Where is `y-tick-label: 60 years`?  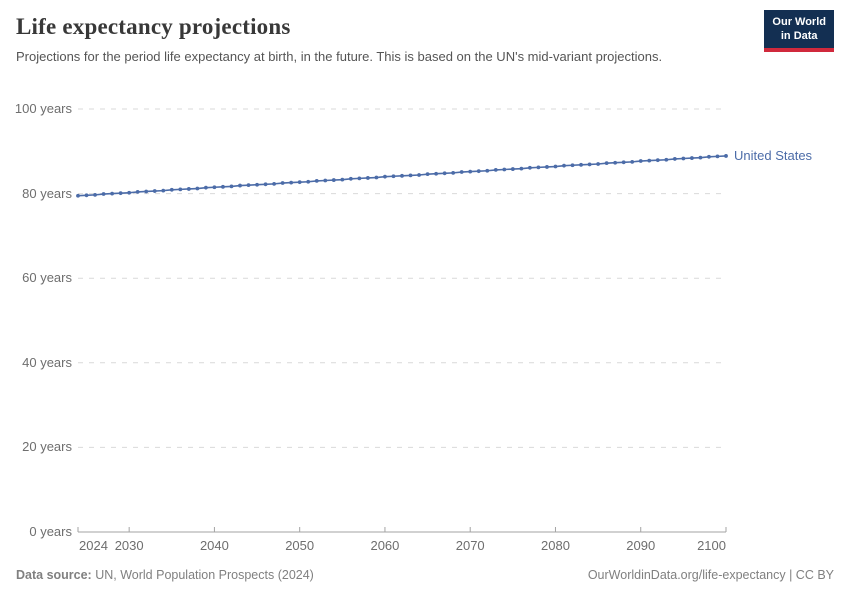
y-tick-label: 60 years is located at coordinates (47, 278).